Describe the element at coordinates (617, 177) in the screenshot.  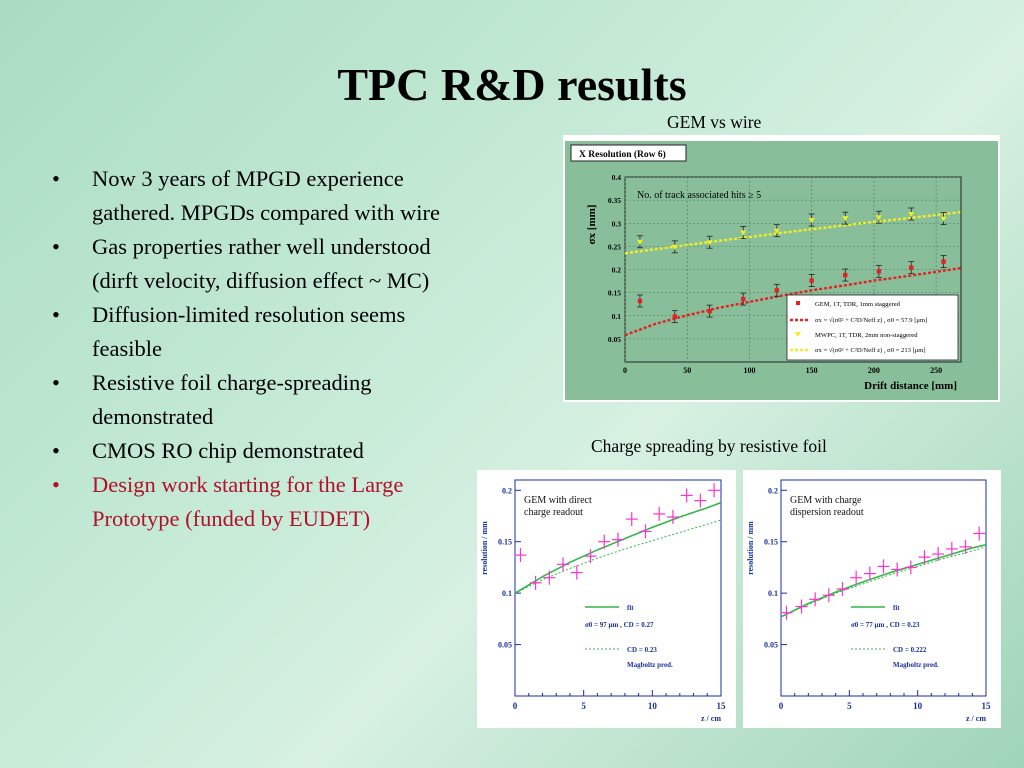
I see `y-tick-label: 0.4` at that location.